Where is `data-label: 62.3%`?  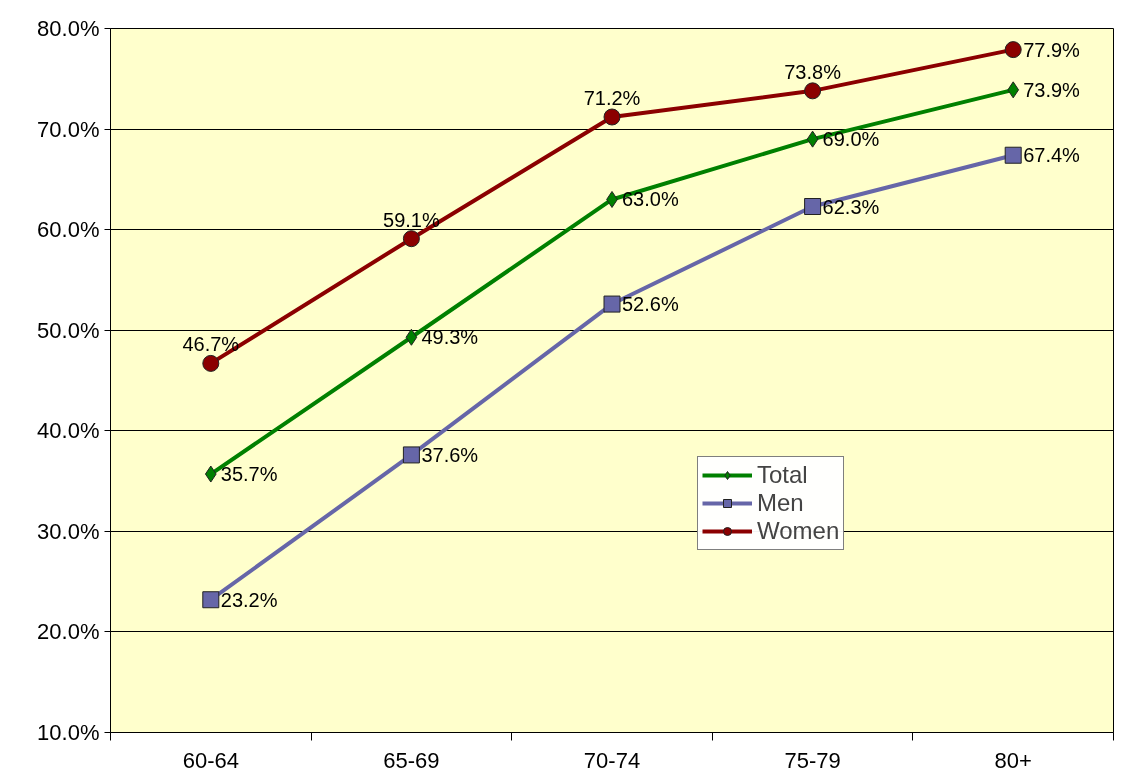
data-label: 62.3% is located at coordinates (851, 206).